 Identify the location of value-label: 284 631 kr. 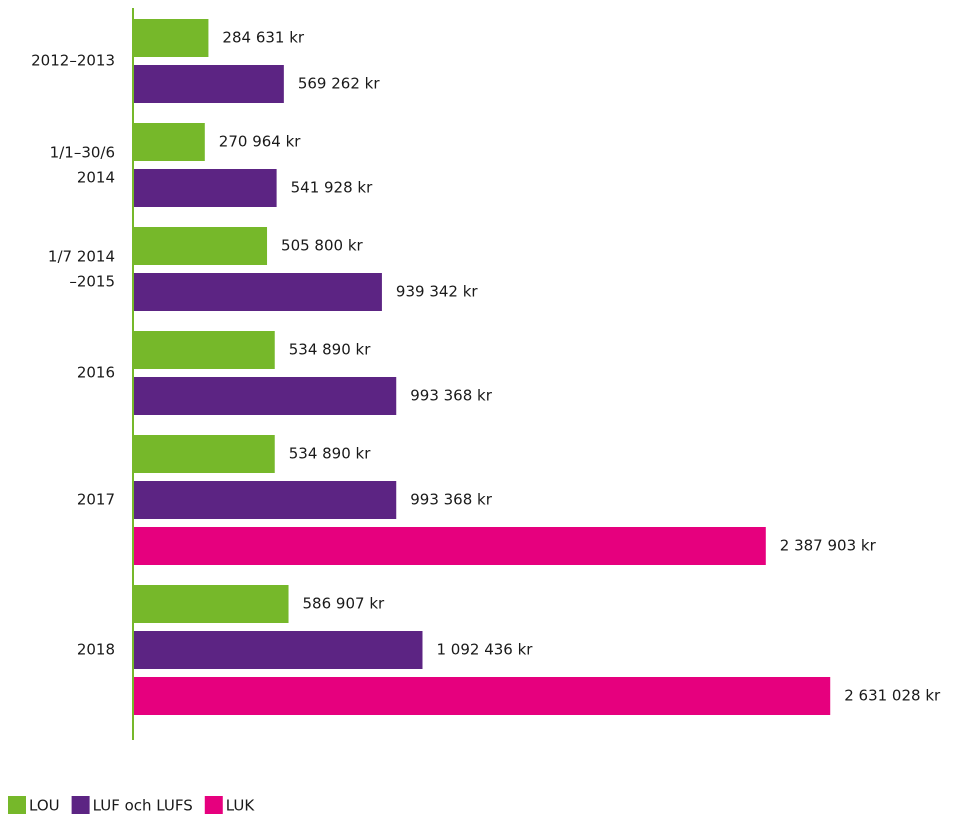
(263, 38).